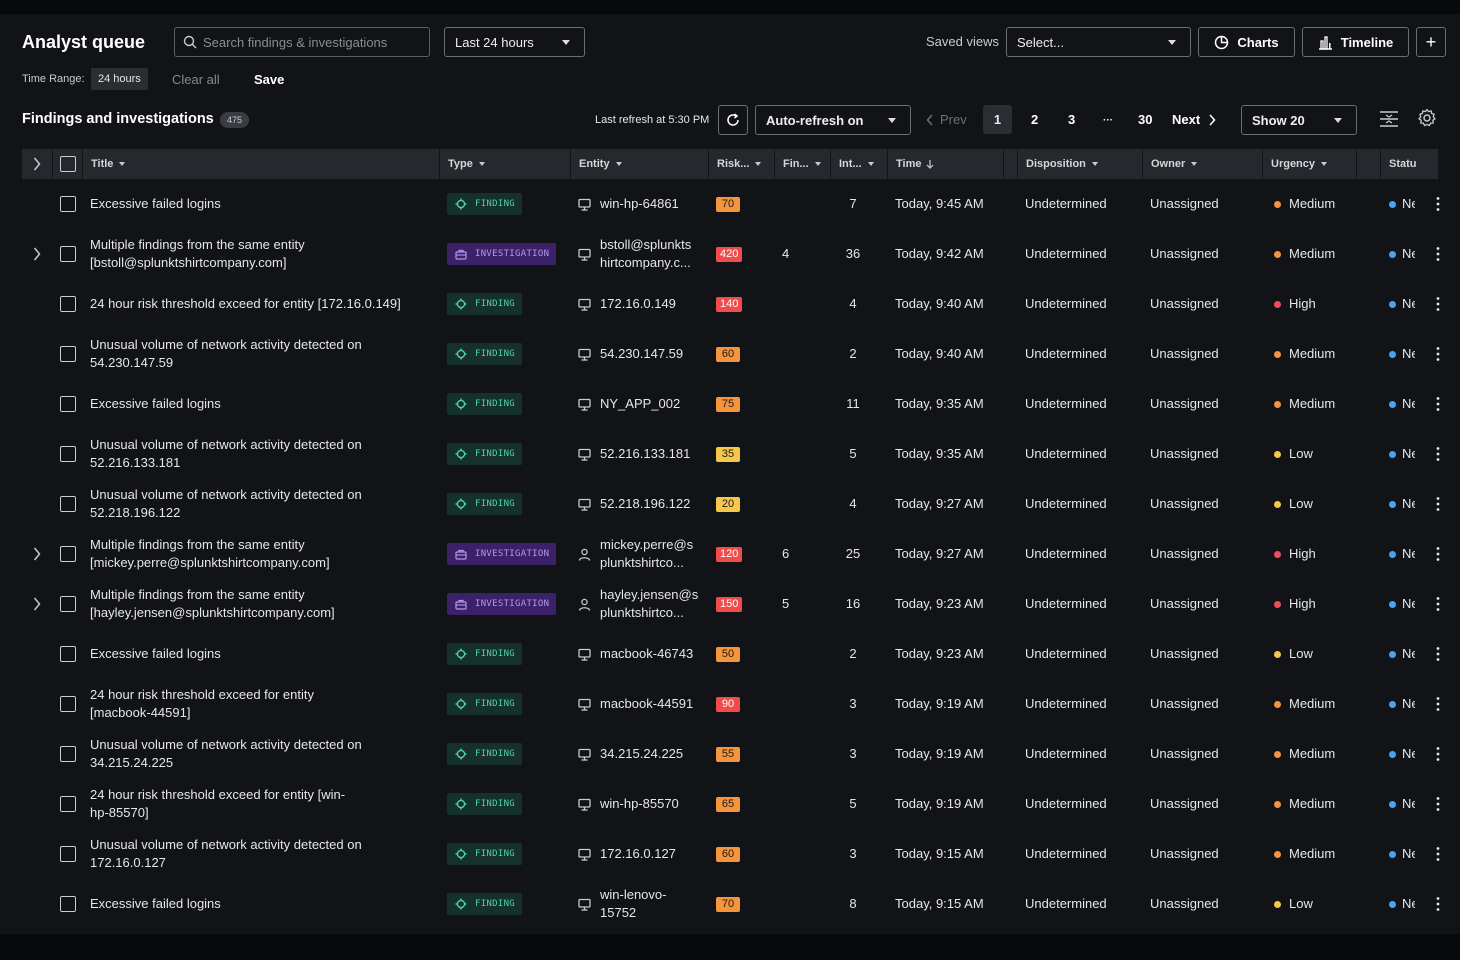  Describe the element at coordinates (269, 79) in the screenshot. I see `save-button: Save` at that location.